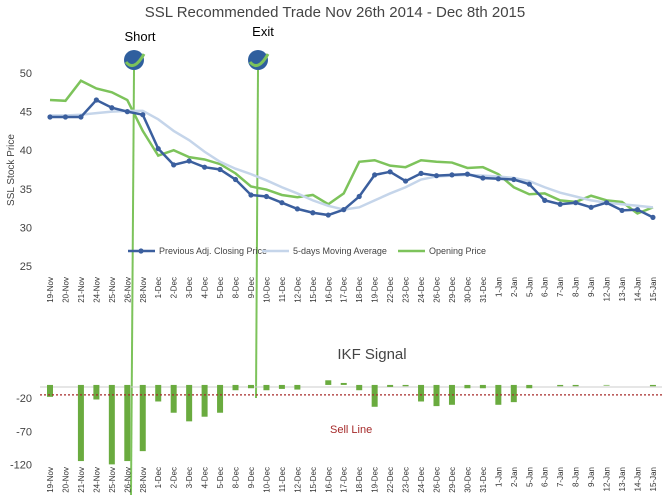 The width and height of the screenshot is (670, 503). I want to click on x-tick-label: 11-Dec, so click(282, 479).